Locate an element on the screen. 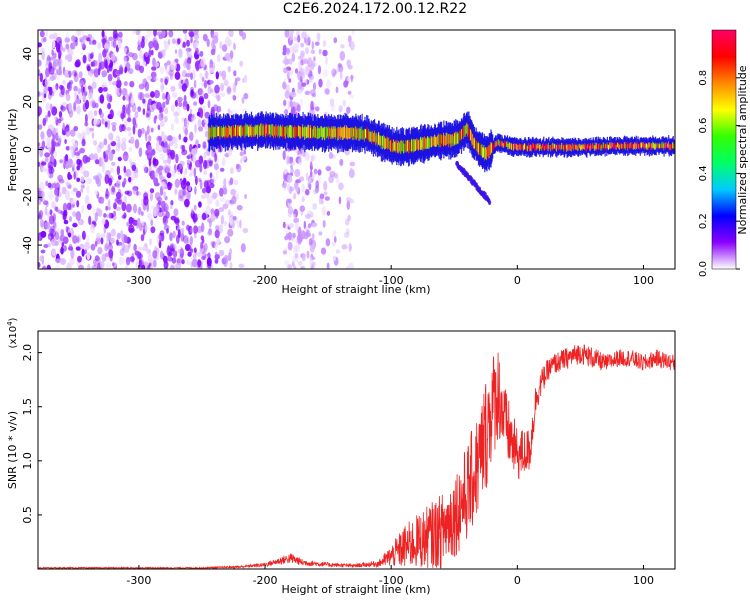 The height and width of the screenshot is (600, 750). snr-y-multiplier: (x104) is located at coordinates (12, 332).